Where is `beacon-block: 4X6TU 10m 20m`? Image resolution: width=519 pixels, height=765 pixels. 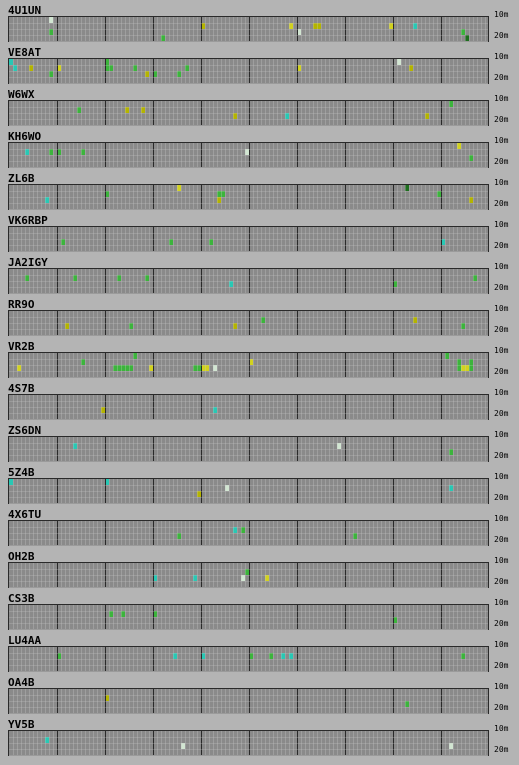 beacon-block: 4X6TU 10m 20m is located at coordinates (259, 530).